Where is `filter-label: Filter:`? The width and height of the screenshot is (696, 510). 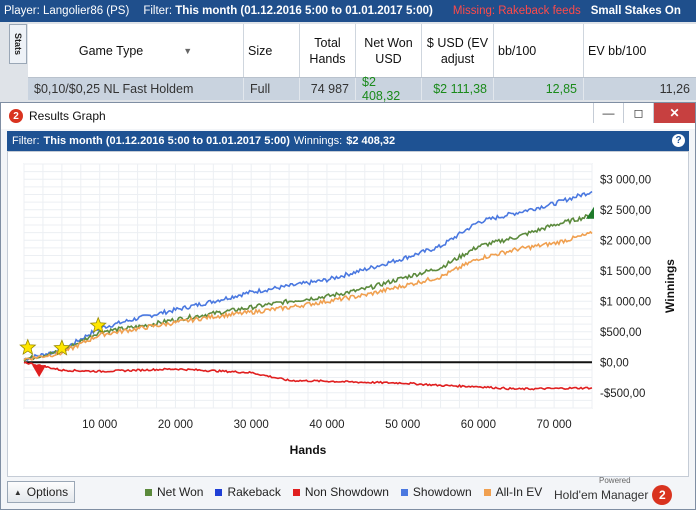
filter-label: Filter: is located at coordinates (158, 11).